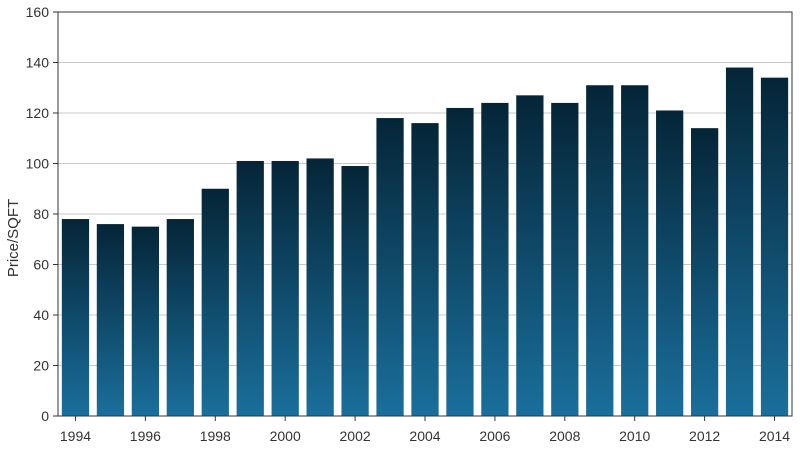 The image size is (800, 450). Describe the element at coordinates (670, 263) in the screenshot. I see `bar-2011` at that location.